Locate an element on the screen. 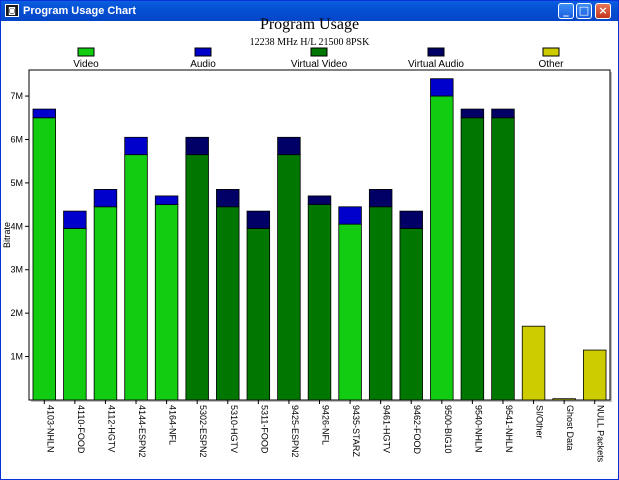 This screenshot has height=480, width=619. app-icon: ◙ is located at coordinates (12, 10).